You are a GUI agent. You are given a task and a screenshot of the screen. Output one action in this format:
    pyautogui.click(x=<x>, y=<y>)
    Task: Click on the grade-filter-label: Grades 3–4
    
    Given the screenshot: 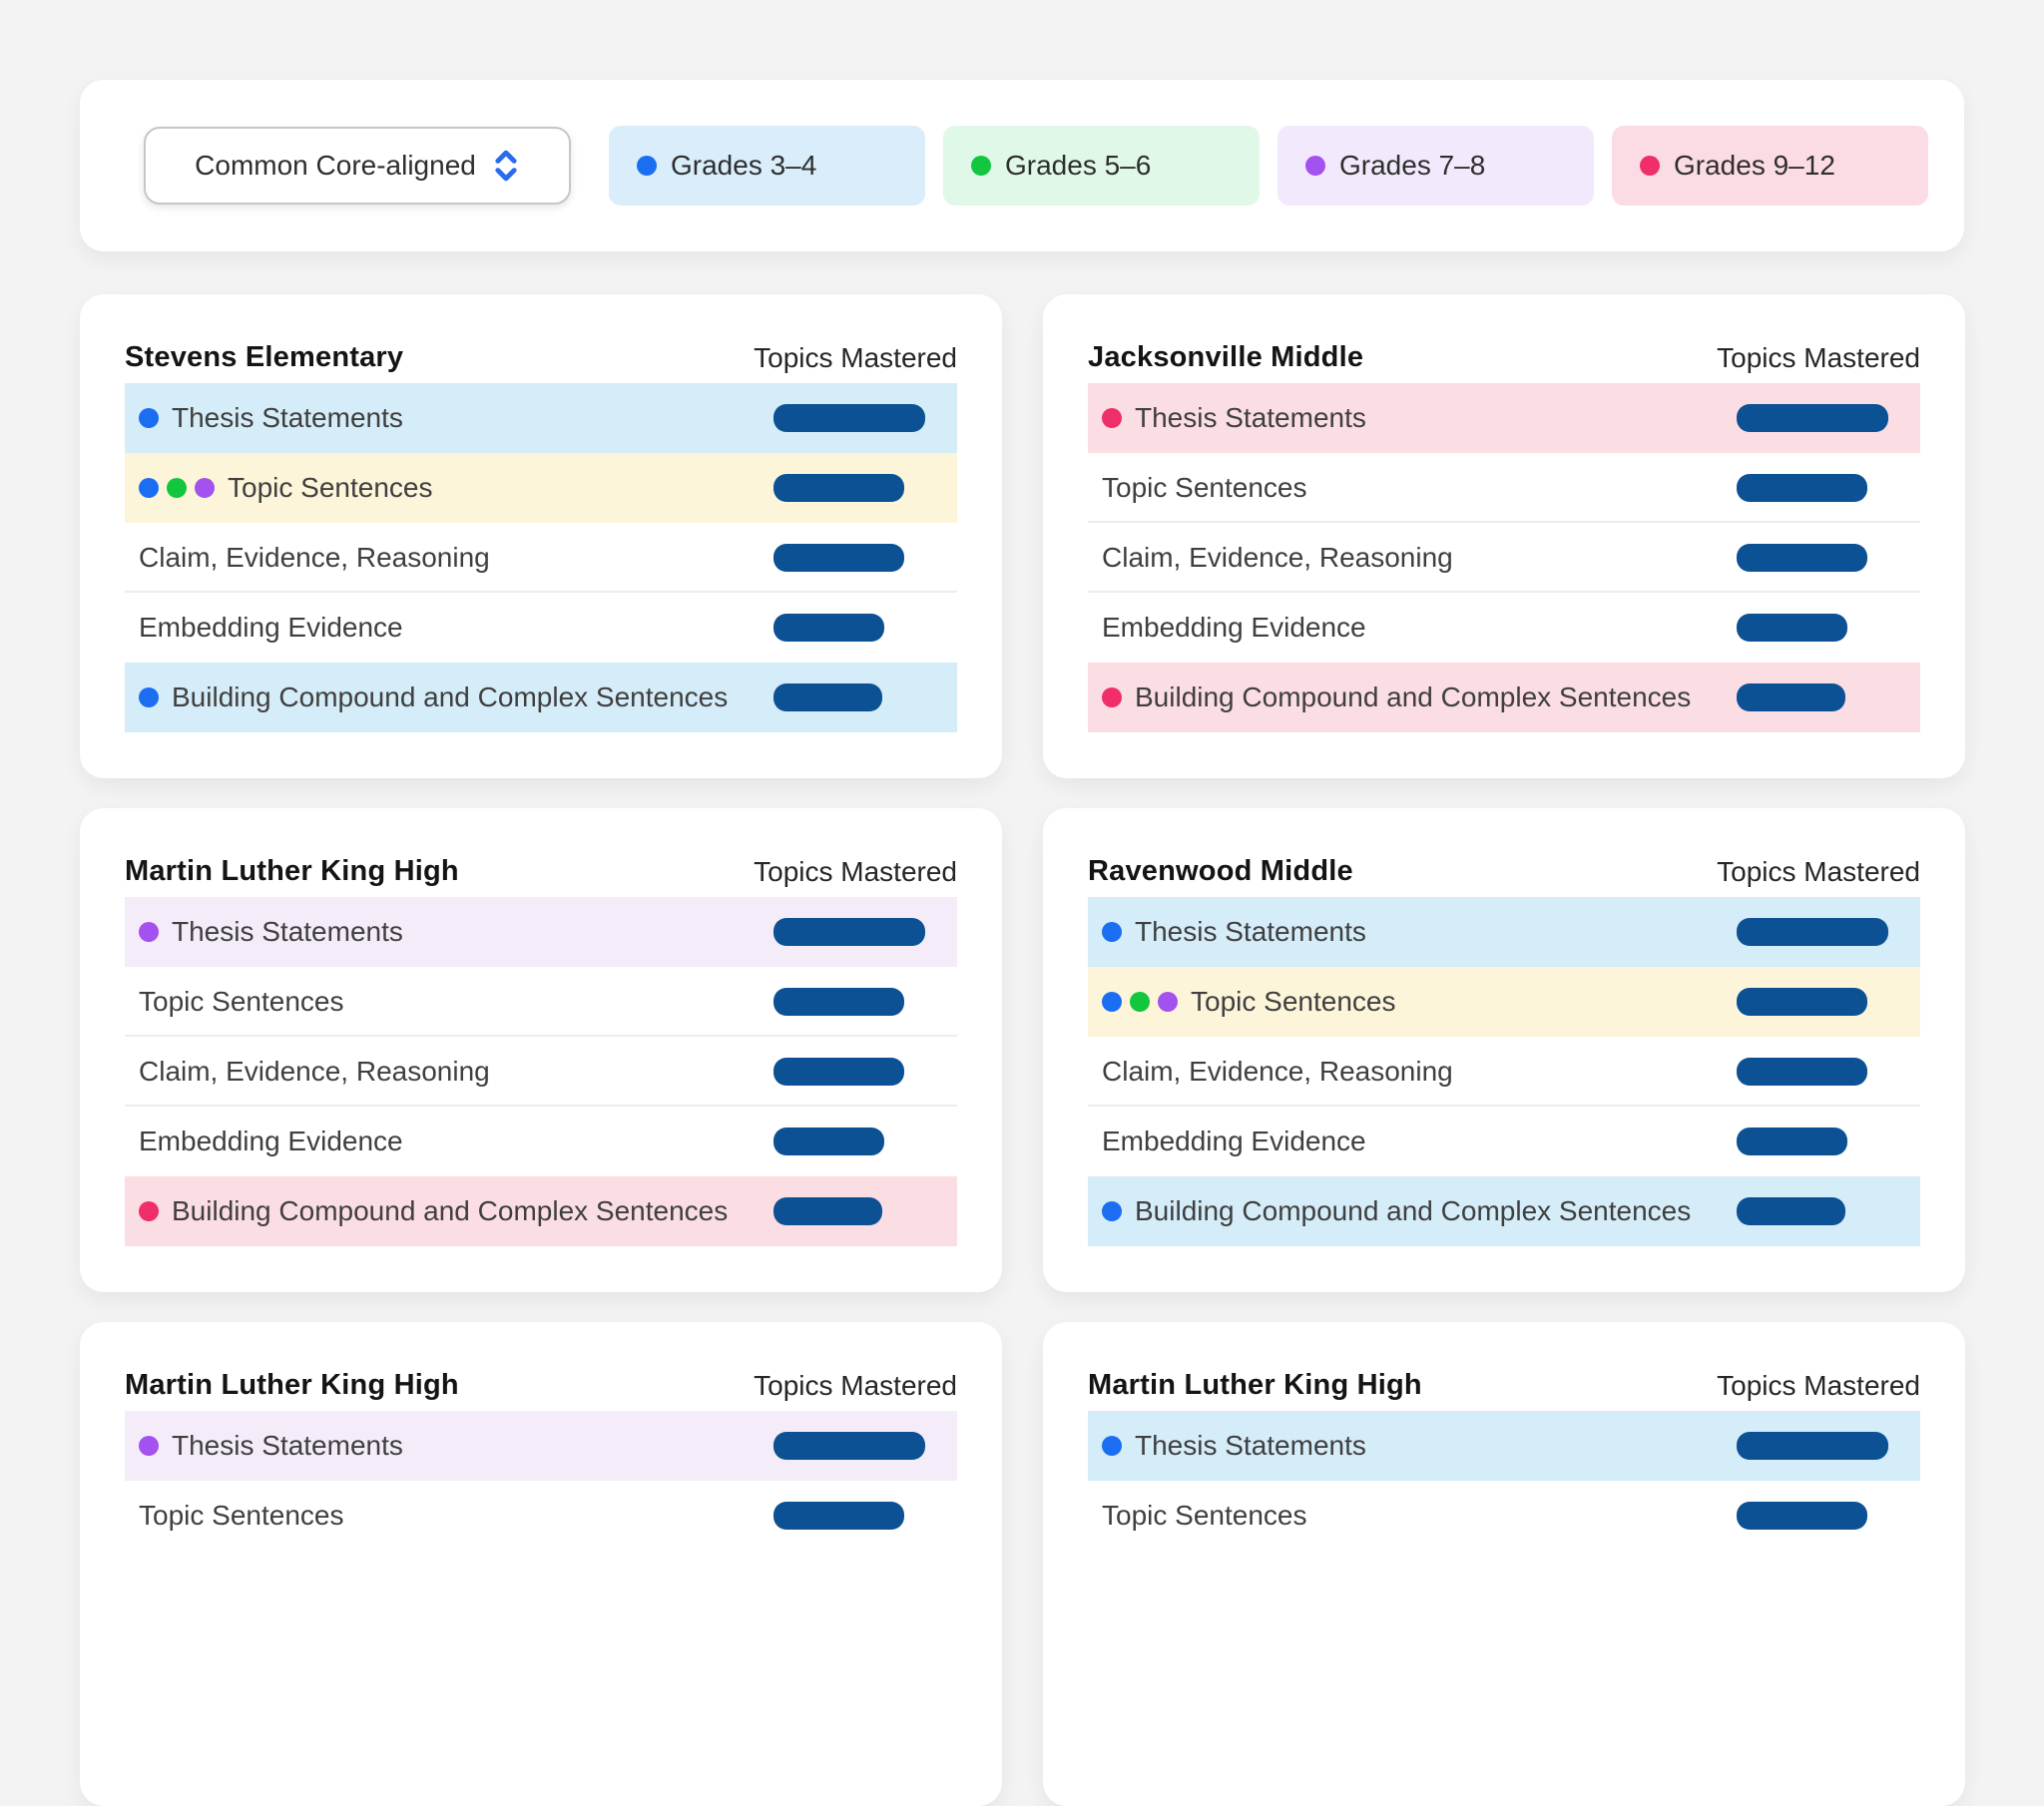 What is the action you would take?
    pyautogui.click(x=744, y=165)
    